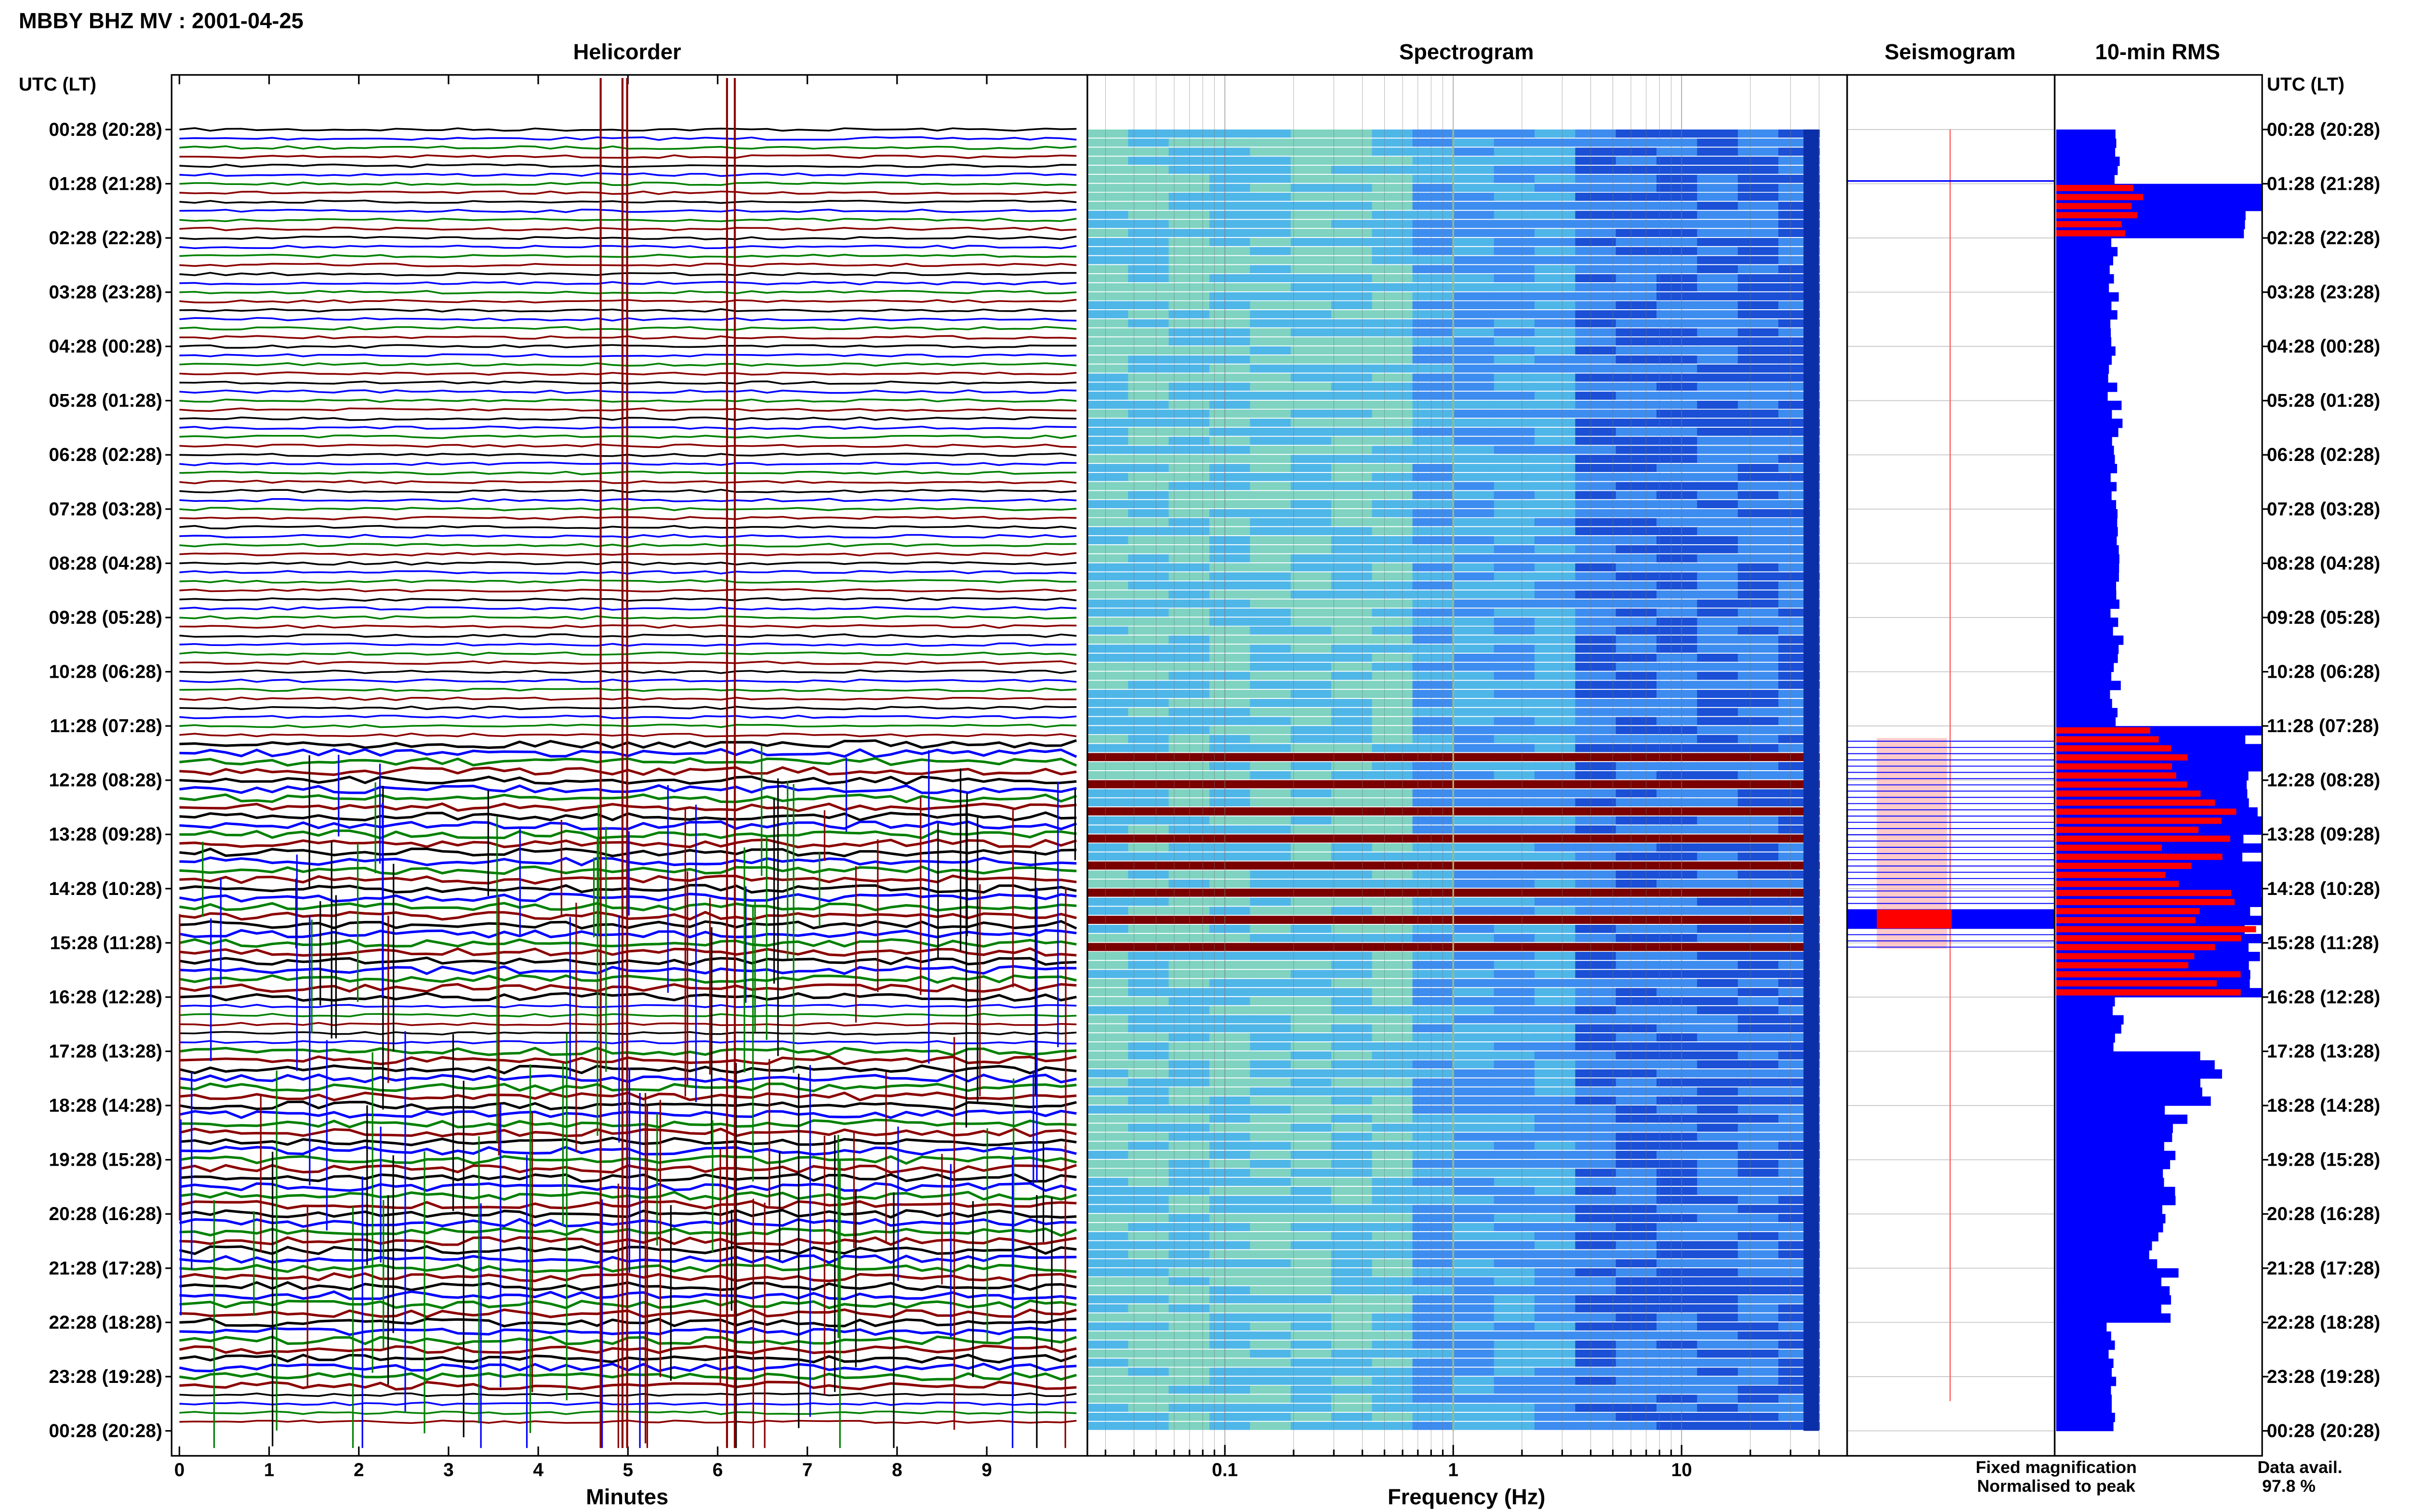 The height and width of the screenshot is (1512, 2409). I want to click on data-avail-label: Data avail., so click(2299, 1467).